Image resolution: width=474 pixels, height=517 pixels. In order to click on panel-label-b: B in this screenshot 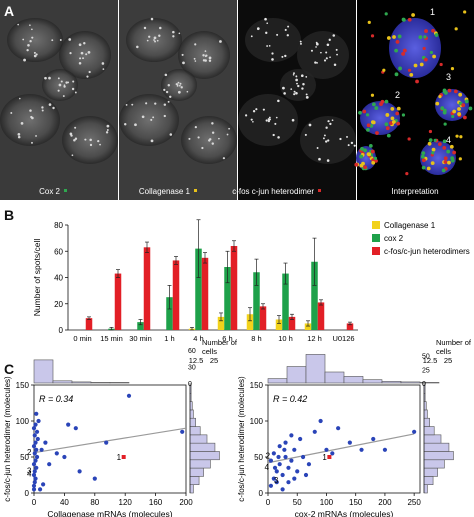, I will do `click(9, 215)`.